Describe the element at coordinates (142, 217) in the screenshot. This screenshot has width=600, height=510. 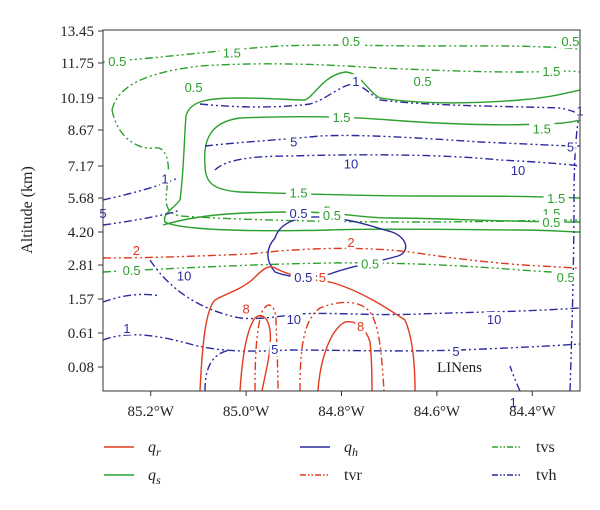
I see `tvh-contour-5-left` at that location.